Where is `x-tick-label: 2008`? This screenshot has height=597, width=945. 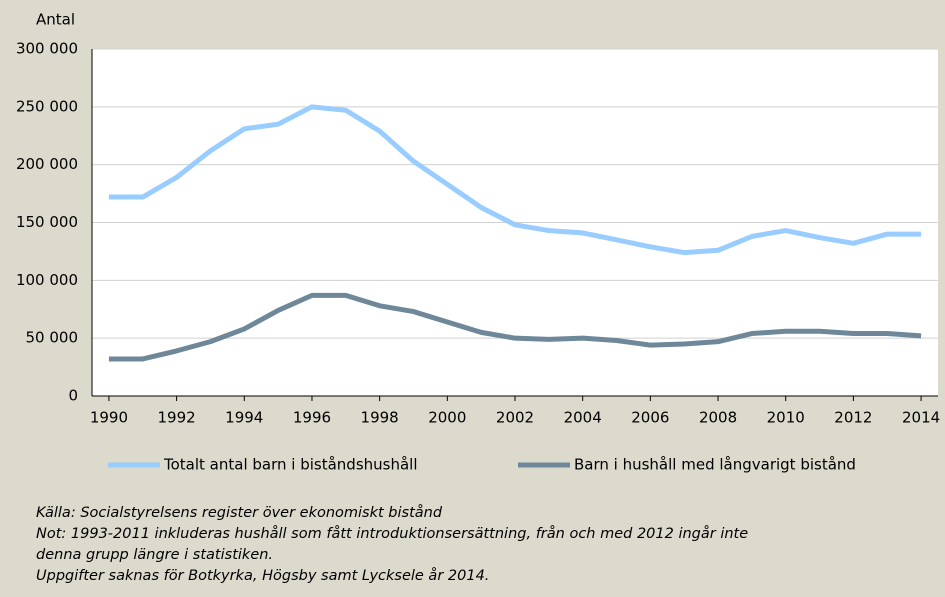 x-tick-label: 2008 is located at coordinates (718, 418).